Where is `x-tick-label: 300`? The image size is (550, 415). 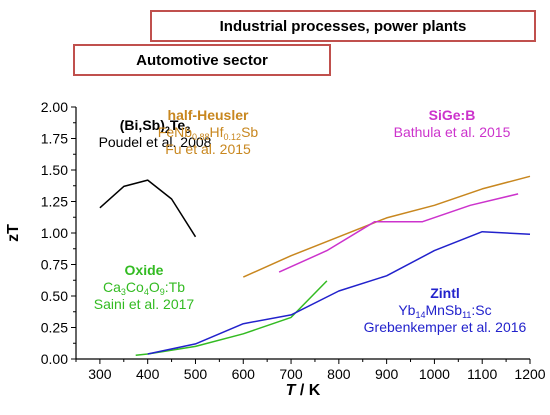
x-tick-label: 300 is located at coordinates (100, 374).